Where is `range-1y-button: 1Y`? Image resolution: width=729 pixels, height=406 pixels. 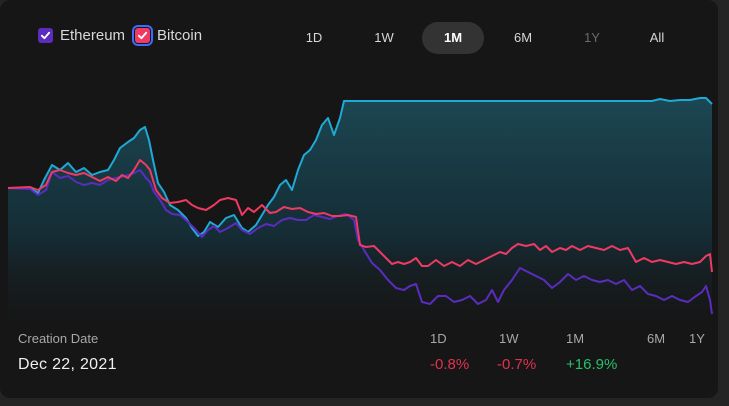
range-1y-button: 1Y is located at coordinates (592, 37).